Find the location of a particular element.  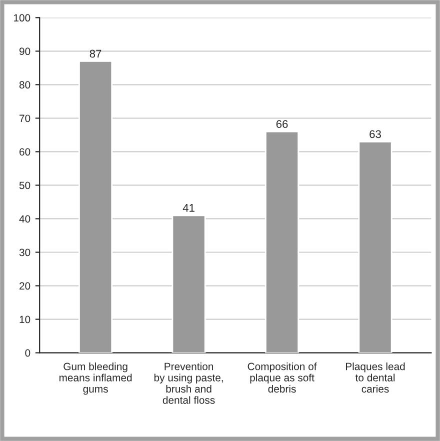

data-label: 66 is located at coordinates (282, 124).